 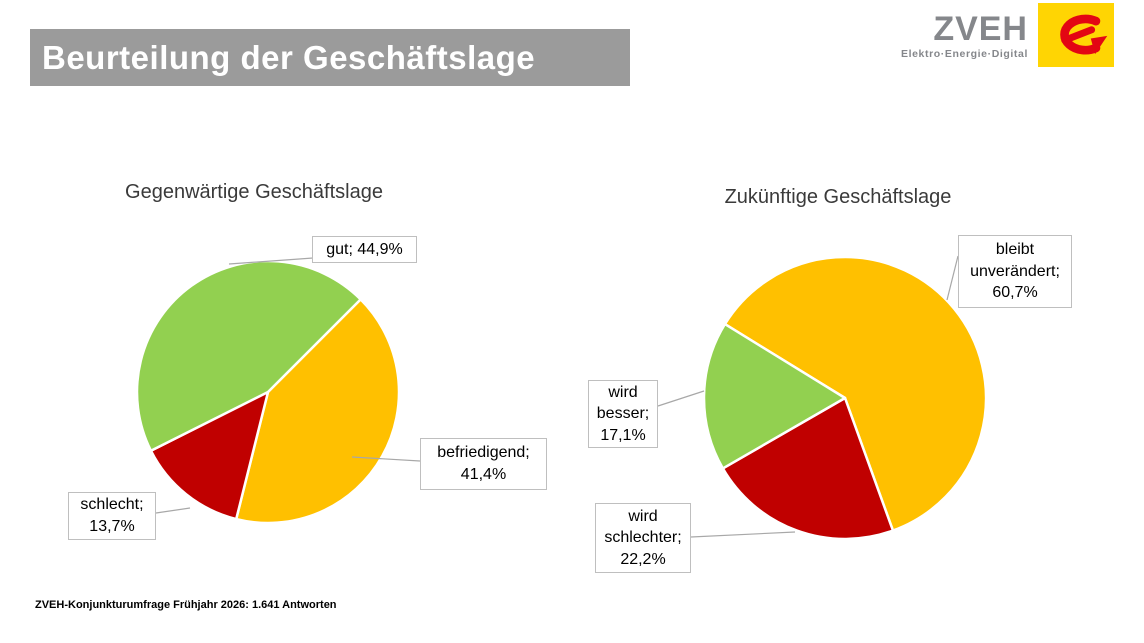 What do you see at coordinates (209, 455) in the screenshot?
I see `pie-slice-schlecht` at bounding box center [209, 455].